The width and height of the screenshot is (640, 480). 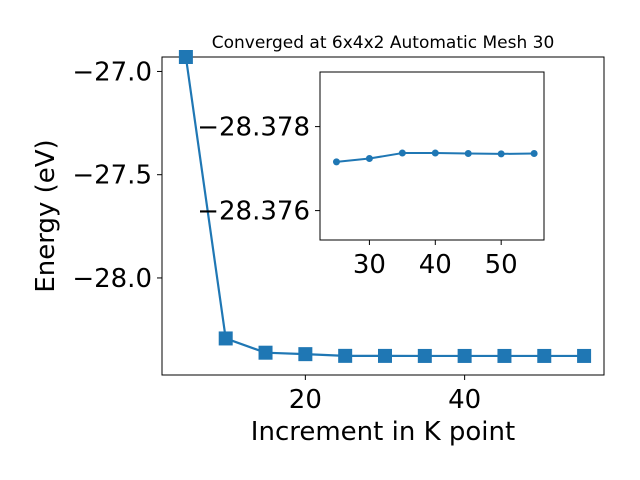 I want to click on inset-plot-frame, so click(x=432, y=156).